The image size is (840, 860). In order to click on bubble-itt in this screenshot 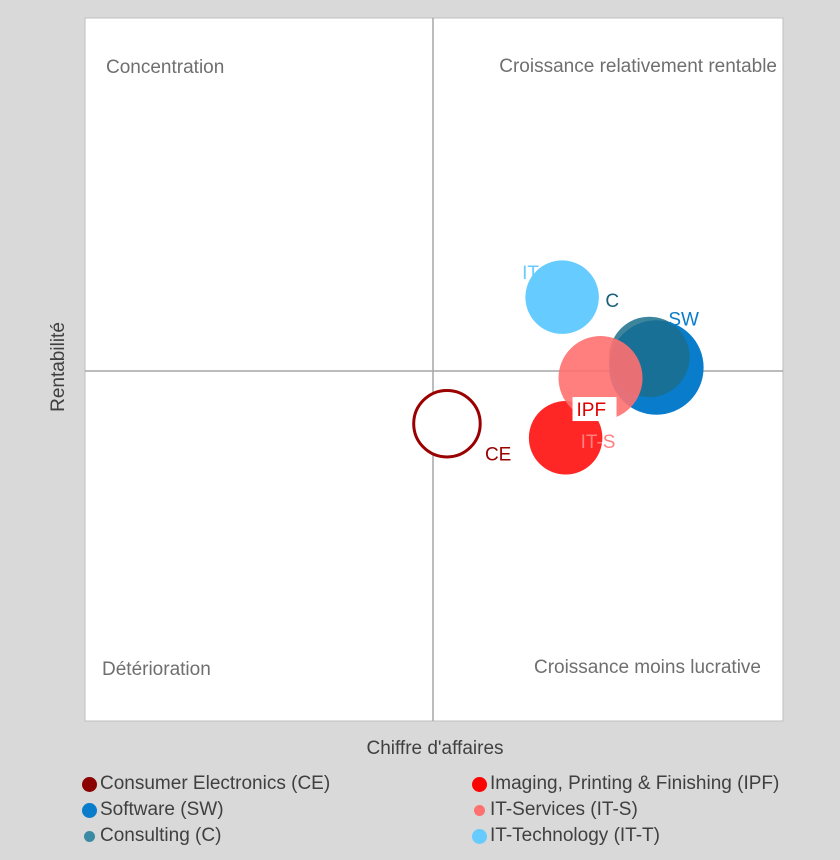, I will do `click(562, 297)`.